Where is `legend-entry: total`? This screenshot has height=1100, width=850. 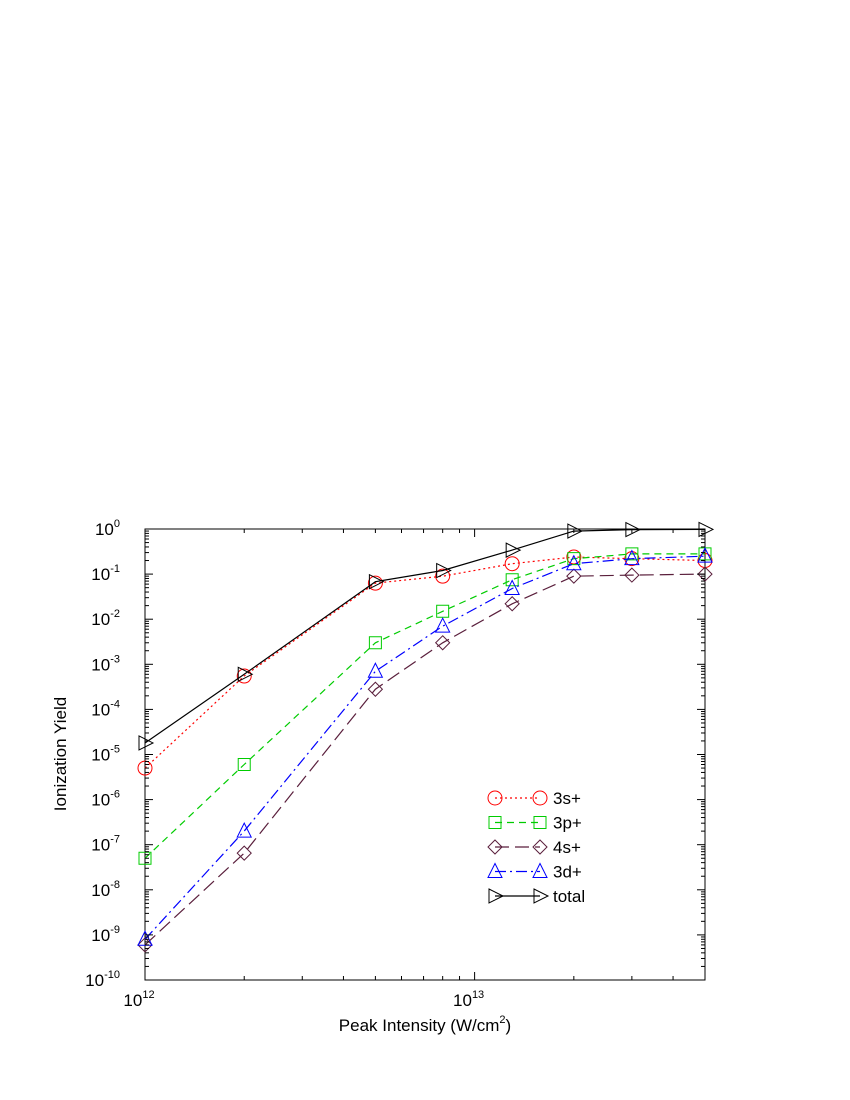 legend-entry: total is located at coordinates (536, 896).